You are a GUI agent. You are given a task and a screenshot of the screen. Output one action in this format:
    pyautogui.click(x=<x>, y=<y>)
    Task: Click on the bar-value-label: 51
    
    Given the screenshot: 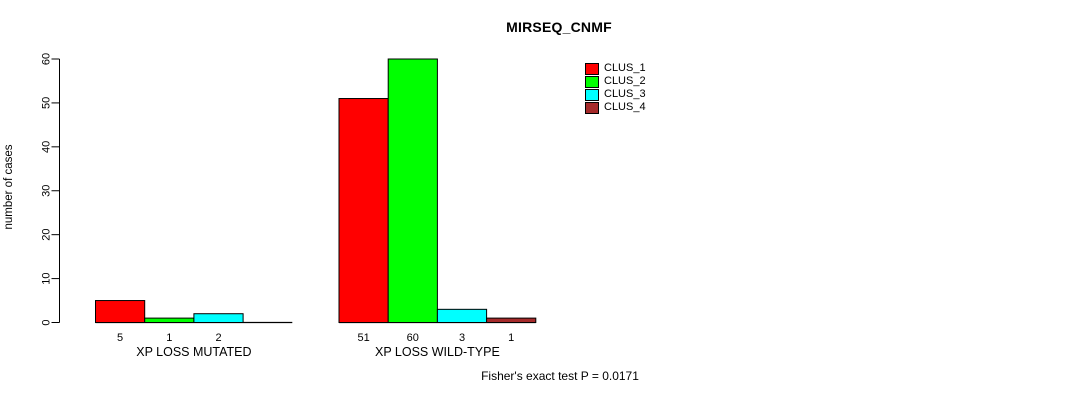 What is the action you would take?
    pyautogui.click(x=363, y=338)
    